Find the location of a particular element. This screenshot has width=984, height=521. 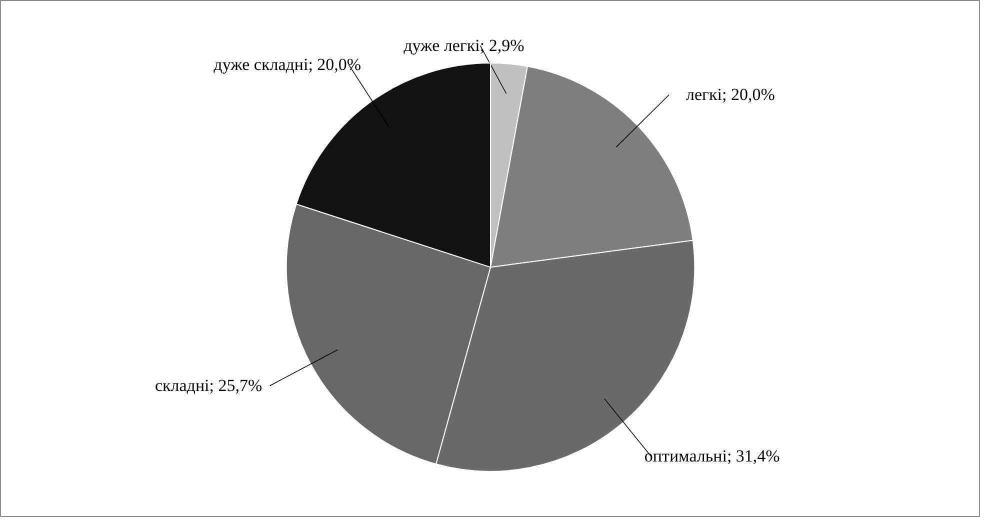

slice-label: складні; 25,7% is located at coordinates (208, 386).